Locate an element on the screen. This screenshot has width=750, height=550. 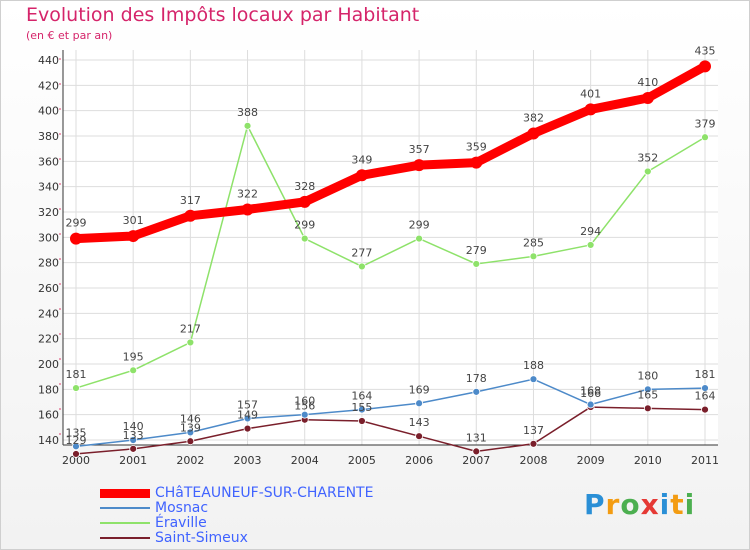
data-label-series-2-2003: 388 is located at coordinates (247, 112).